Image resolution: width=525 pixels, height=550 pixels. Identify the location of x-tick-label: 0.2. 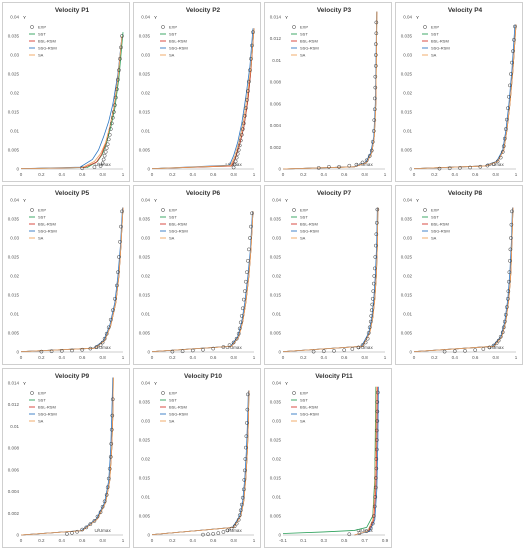
(41, 357).